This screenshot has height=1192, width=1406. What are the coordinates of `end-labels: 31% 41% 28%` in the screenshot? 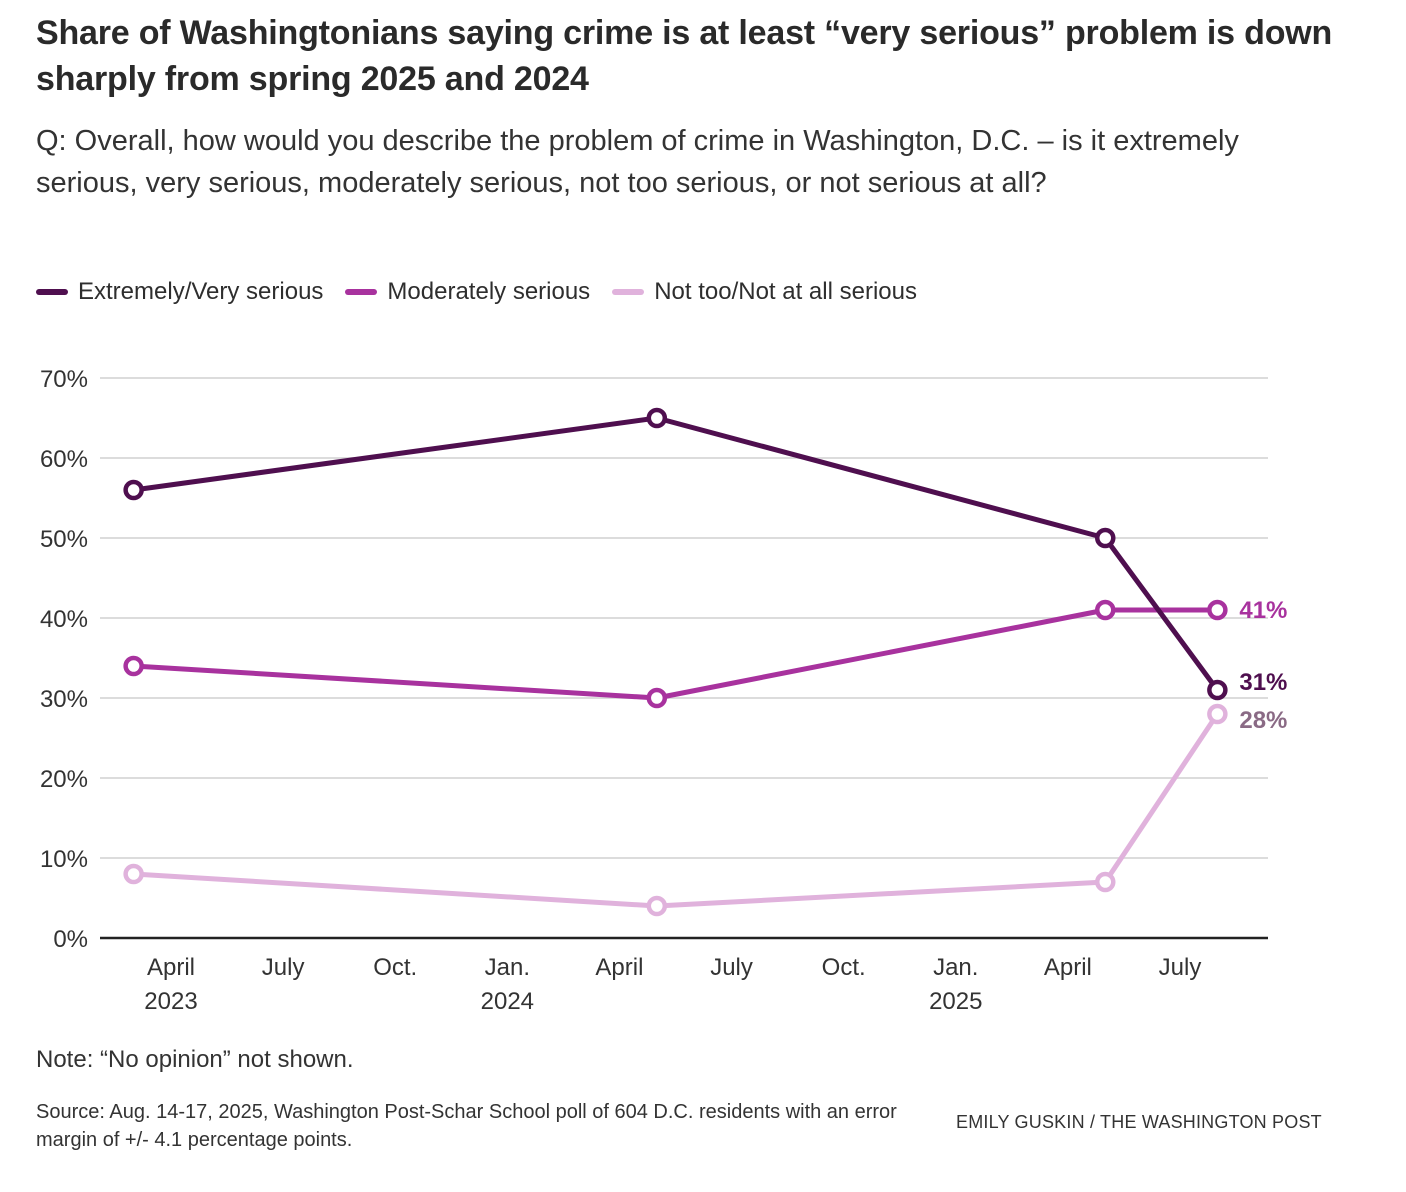 It's located at (1263, 665).